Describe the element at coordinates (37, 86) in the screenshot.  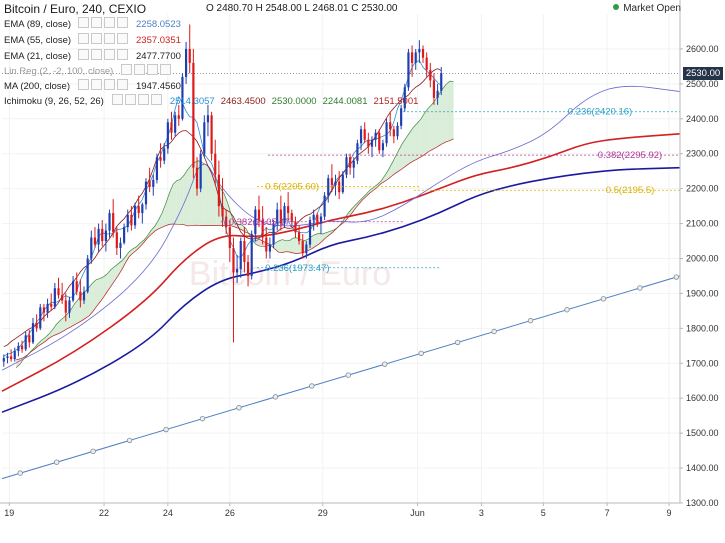
I see `indicator-name: MA (200, close)` at that location.